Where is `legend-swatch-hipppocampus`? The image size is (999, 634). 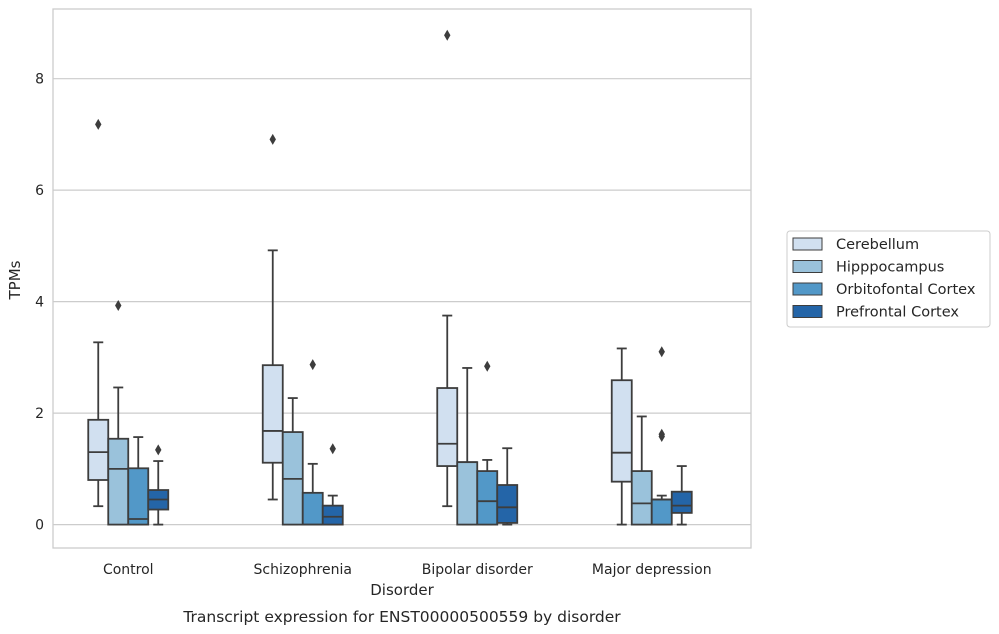 legend-swatch-hipppocampus is located at coordinates (807, 266).